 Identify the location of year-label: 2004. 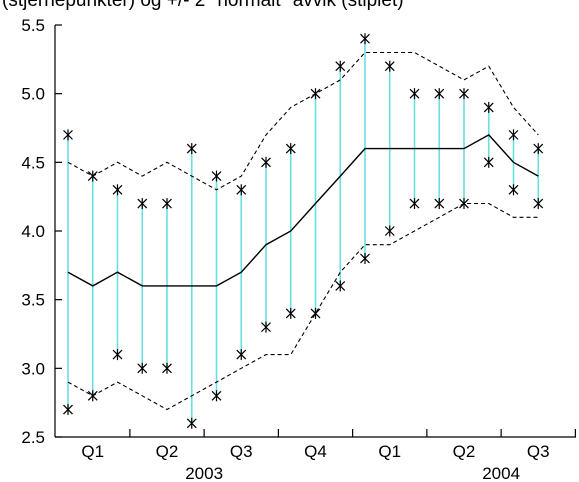
(501, 473).